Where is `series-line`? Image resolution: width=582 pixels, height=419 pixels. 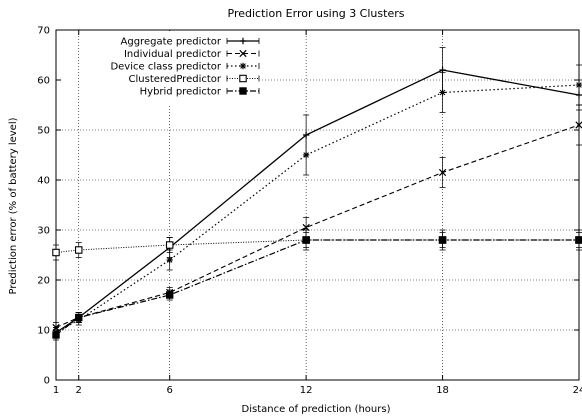
series-line is located at coordinates (317, 246).